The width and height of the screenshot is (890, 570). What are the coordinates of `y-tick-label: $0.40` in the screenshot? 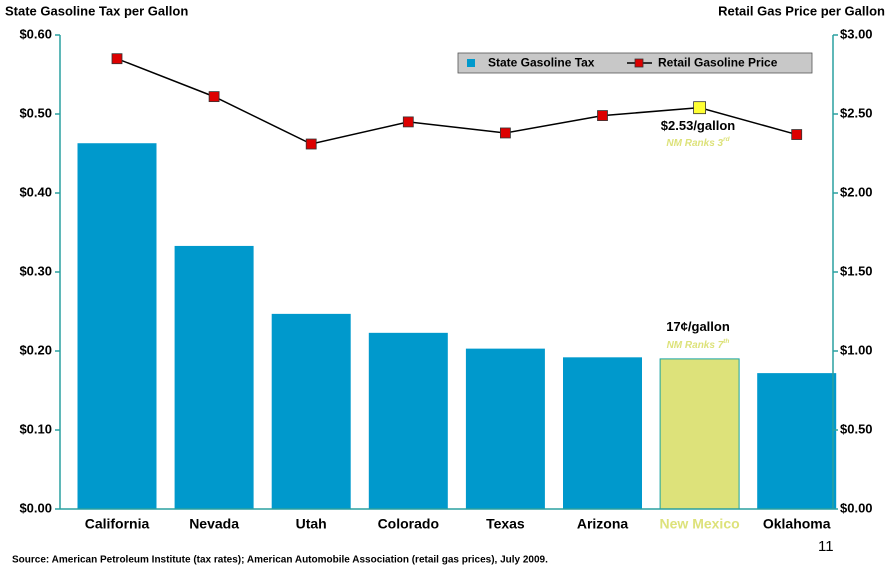 It's located at (35, 191).